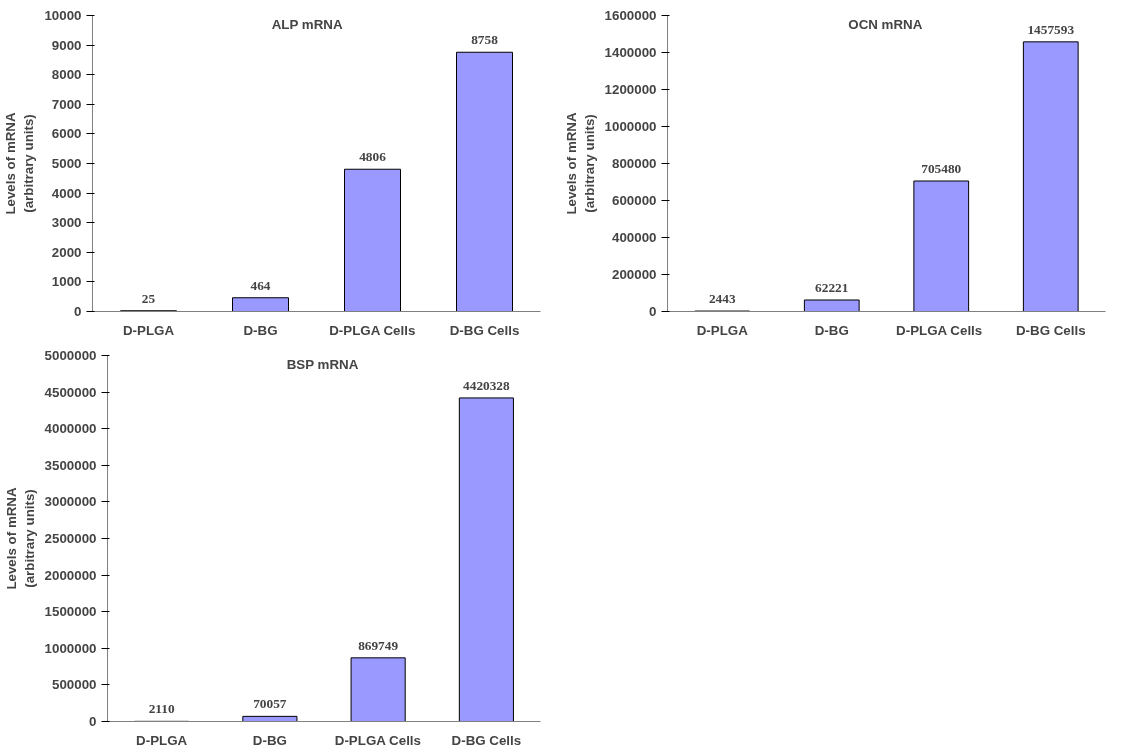  I want to click on y-tick-label: 7000, so click(66, 104).